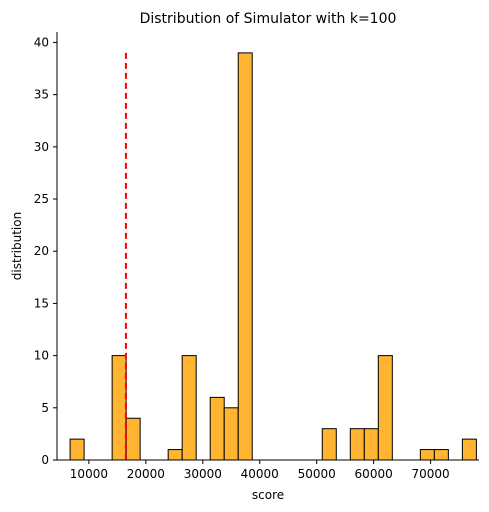  What do you see at coordinates (41, 356) in the screenshot?
I see `y-tick-label: 10` at bounding box center [41, 356].